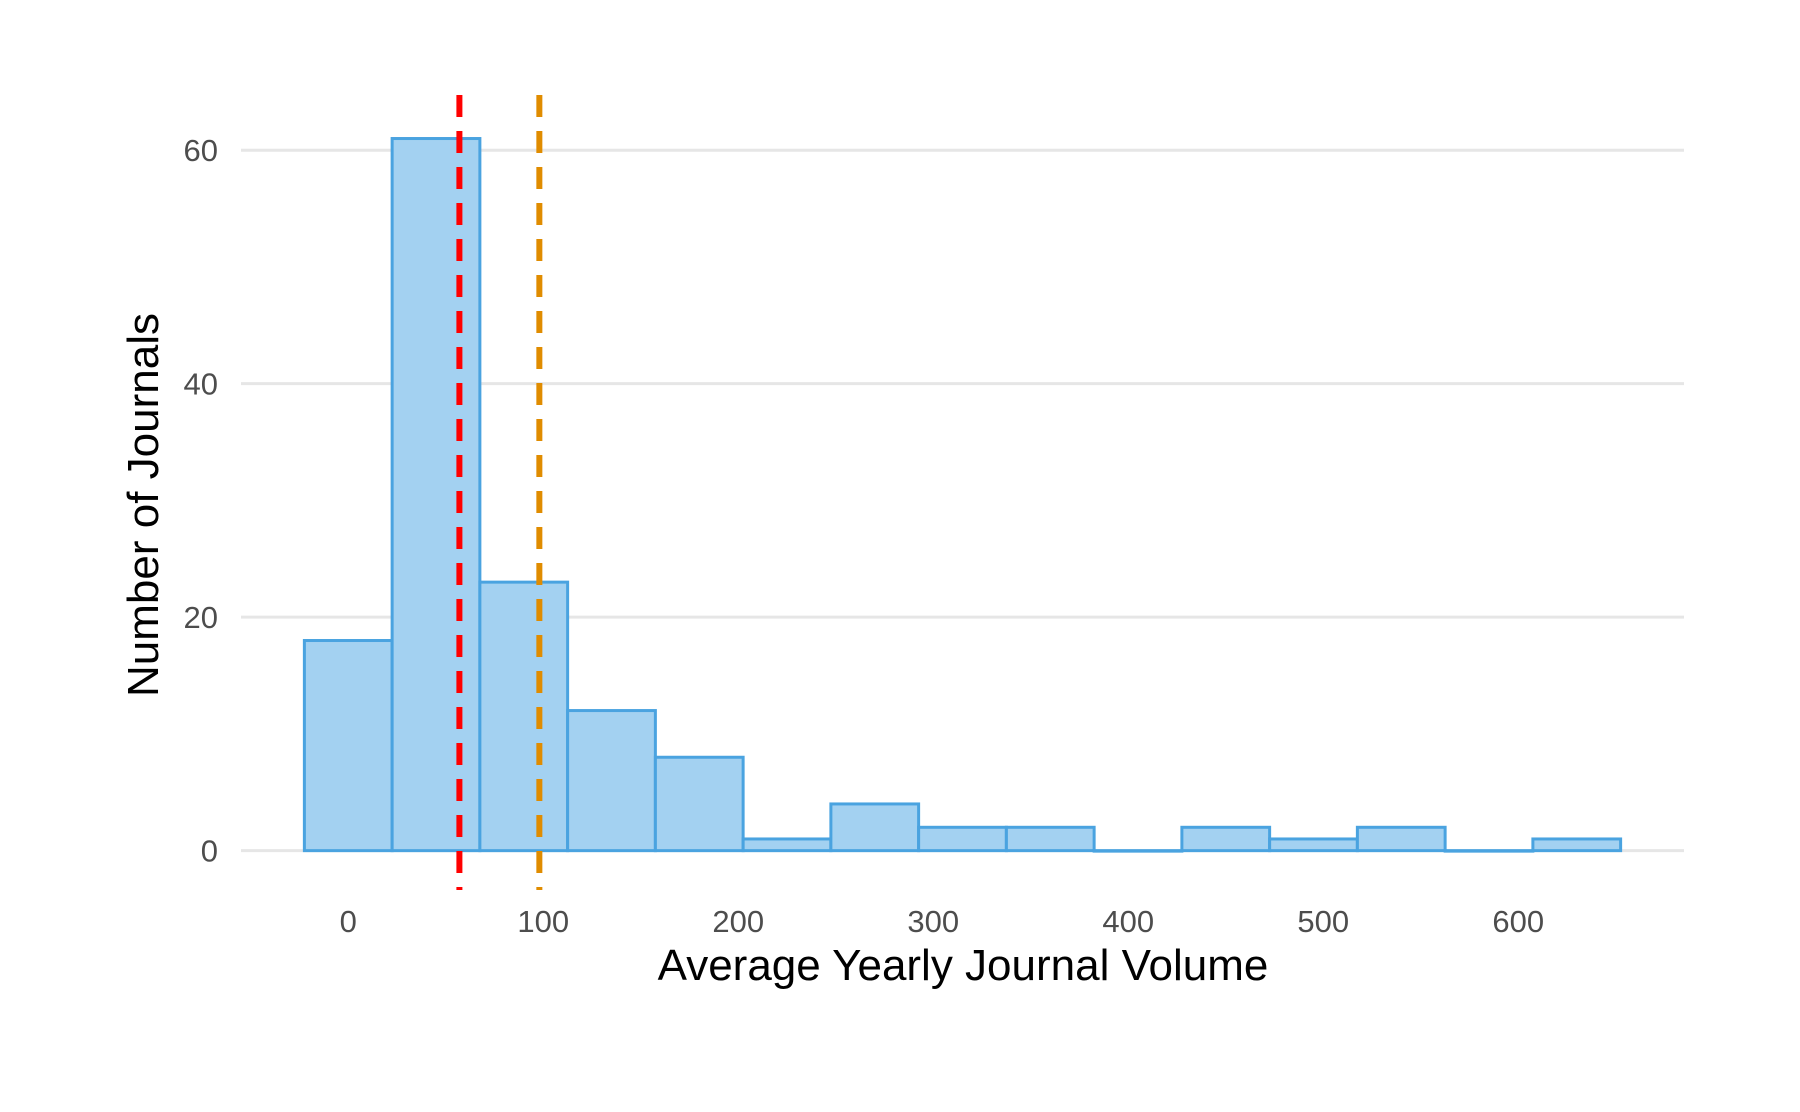 The image size is (1800, 1112). I want to click on x-axis-ticks: 0 100 200 300 400 500 600, so click(942, 921).